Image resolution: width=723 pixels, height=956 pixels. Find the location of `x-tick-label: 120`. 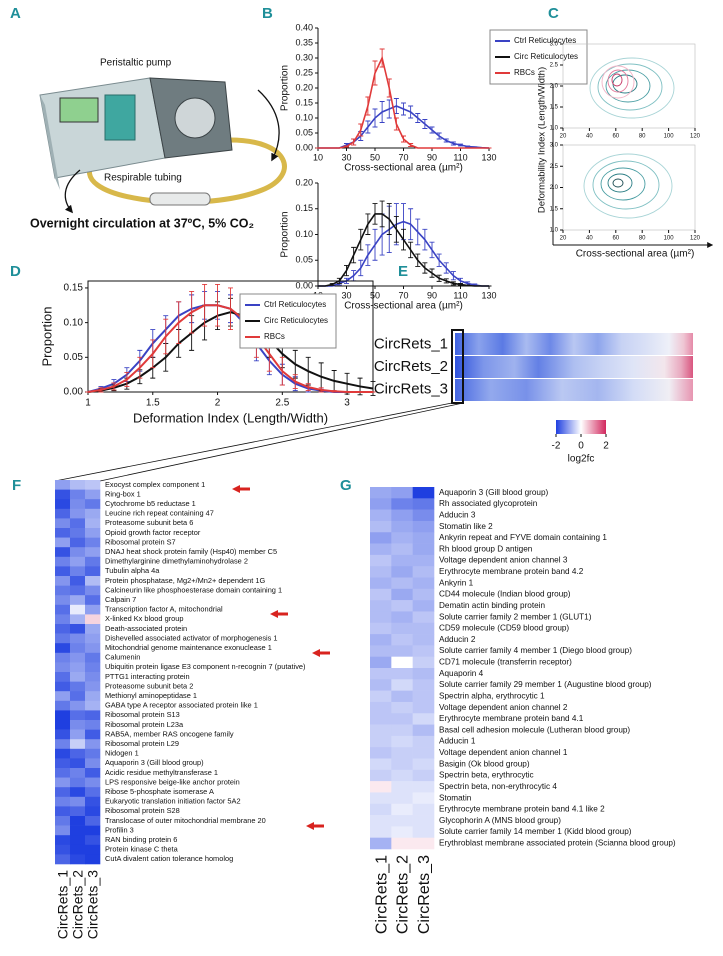

x-tick-label: 120 is located at coordinates (695, 238).